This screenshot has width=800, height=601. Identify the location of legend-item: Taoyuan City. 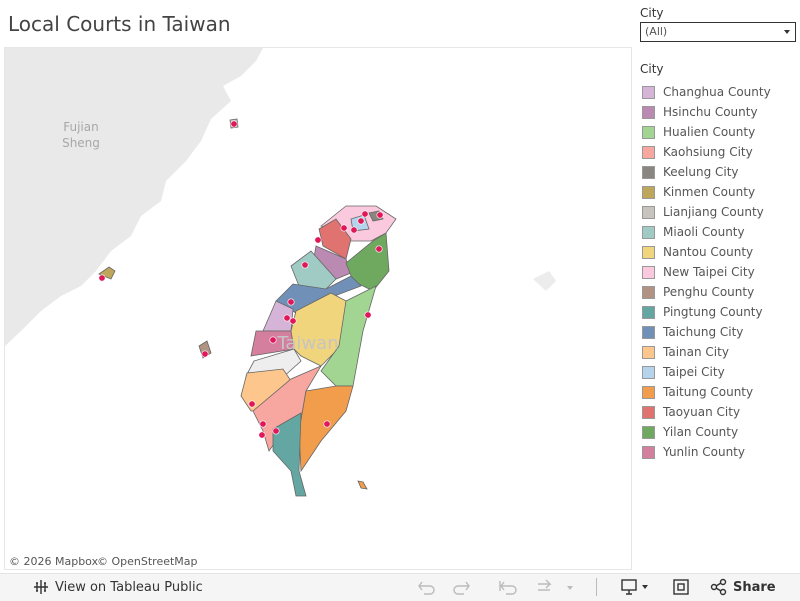
(718, 412).